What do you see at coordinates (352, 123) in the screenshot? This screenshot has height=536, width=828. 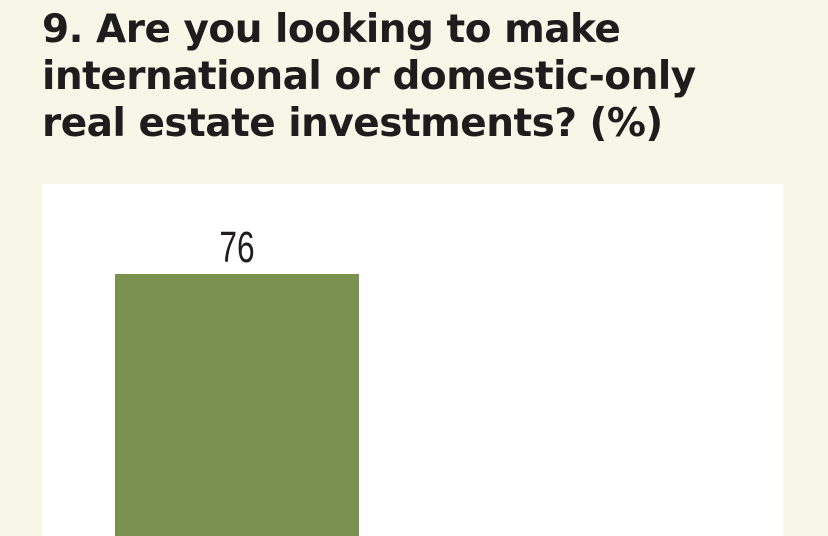 I see `chart-title-line-3: real estate investments? (%)` at bounding box center [352, 123].